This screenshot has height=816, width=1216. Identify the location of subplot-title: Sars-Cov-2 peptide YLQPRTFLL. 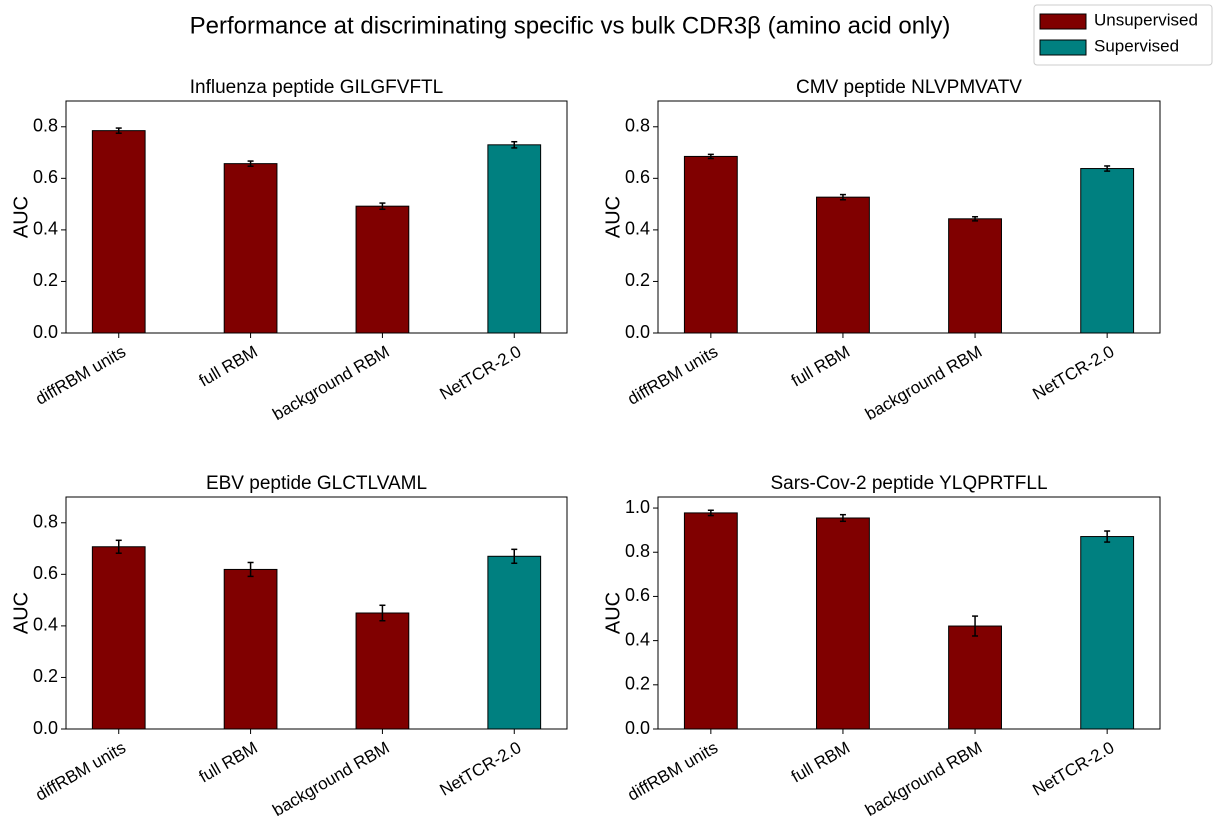
(908, 483).